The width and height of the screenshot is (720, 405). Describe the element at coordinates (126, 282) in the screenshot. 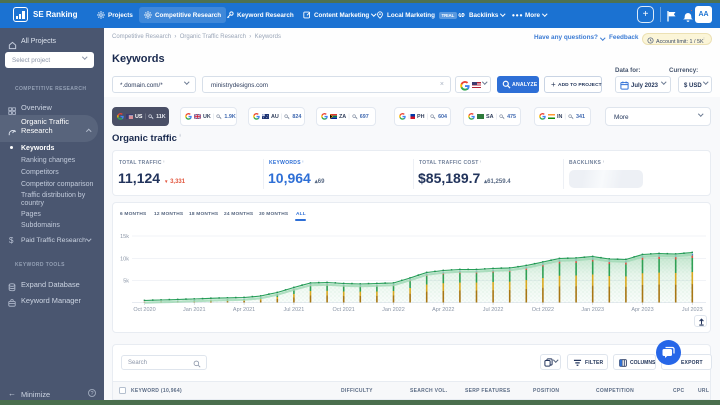

I see `svg-text: 5k` at that location.